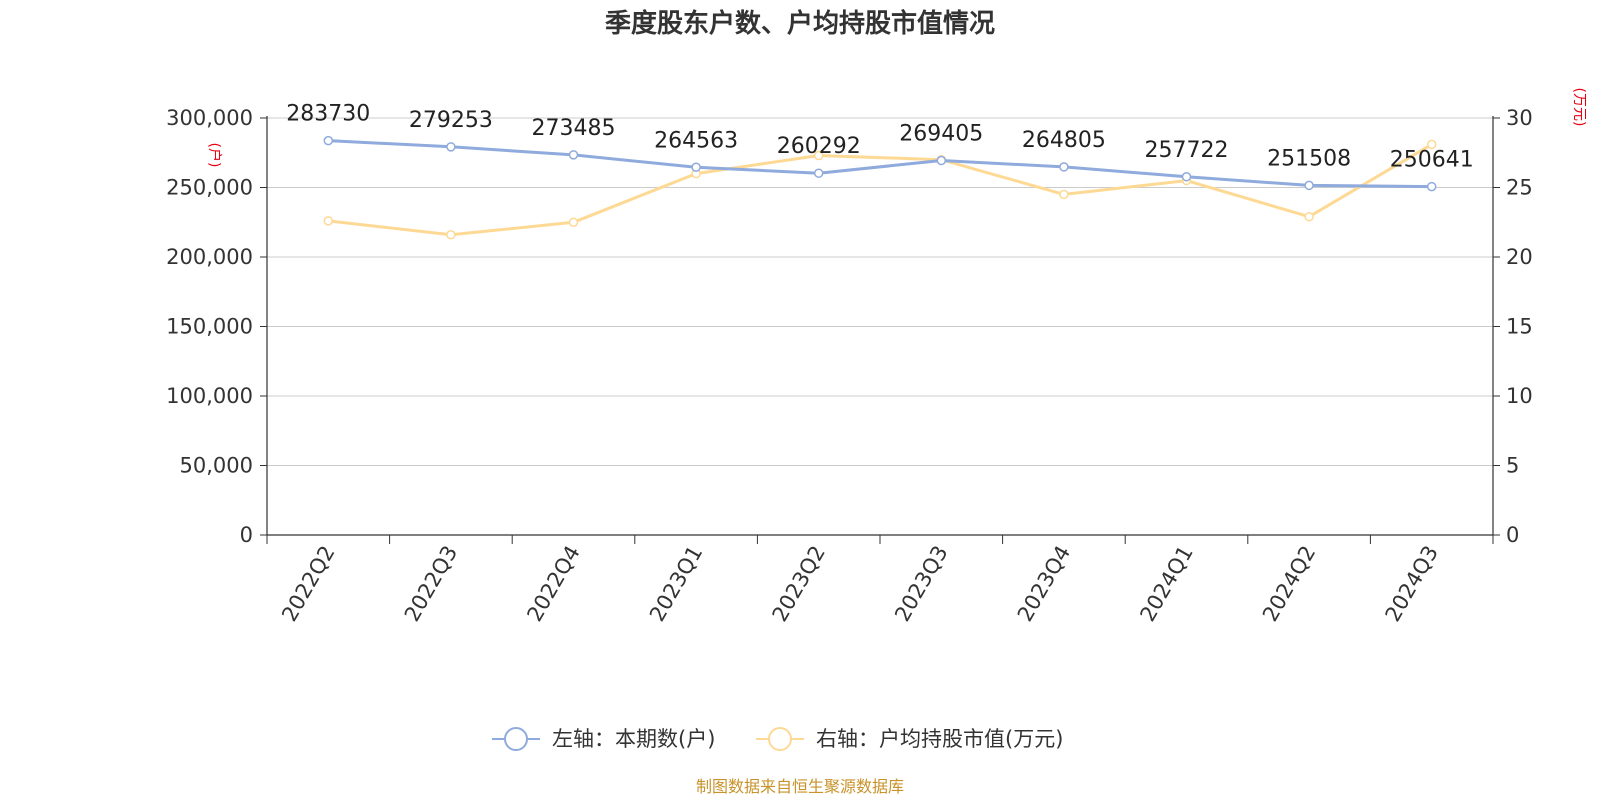 The image size is (1600, 800). What do you see at coordinates (516, 739) in the screenshot?
I see `legend-marker-left` at bounding box center [516, 739].